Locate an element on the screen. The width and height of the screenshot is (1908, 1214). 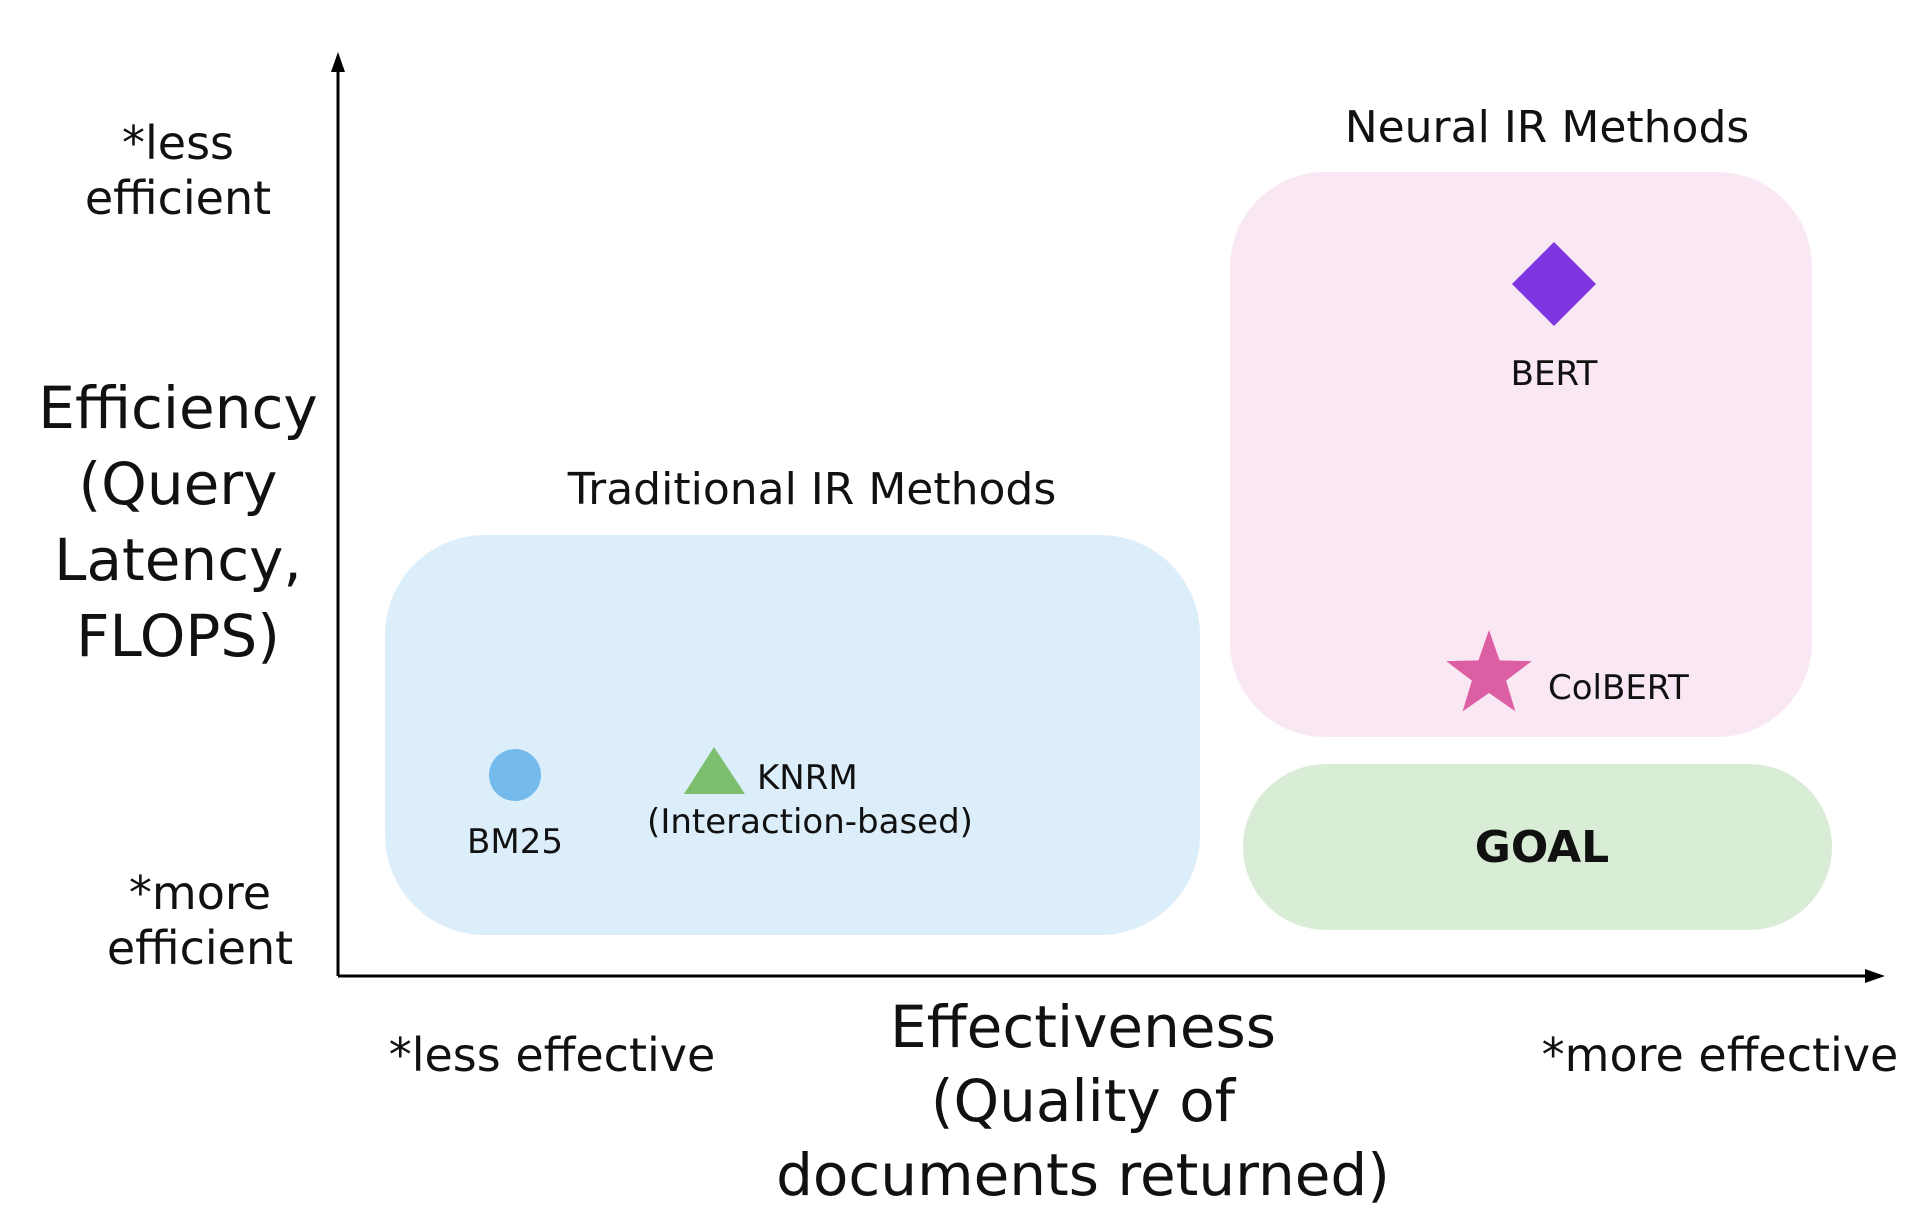
y-top-note-line-2: efficient is located at coordinates (178, 198).